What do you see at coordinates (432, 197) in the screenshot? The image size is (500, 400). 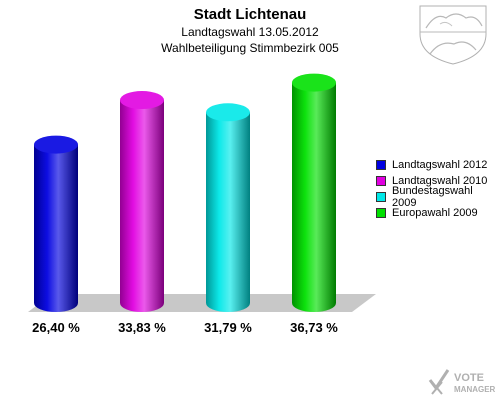 I see `legend-label: Bundestagswahl 2009` at bounding box center [432, 197].